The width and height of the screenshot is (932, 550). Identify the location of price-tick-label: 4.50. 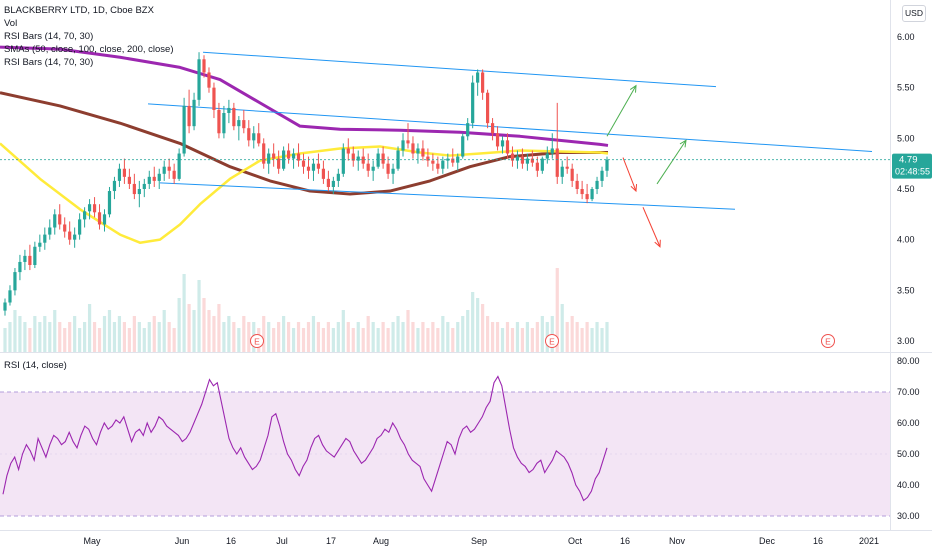
(906, 189).